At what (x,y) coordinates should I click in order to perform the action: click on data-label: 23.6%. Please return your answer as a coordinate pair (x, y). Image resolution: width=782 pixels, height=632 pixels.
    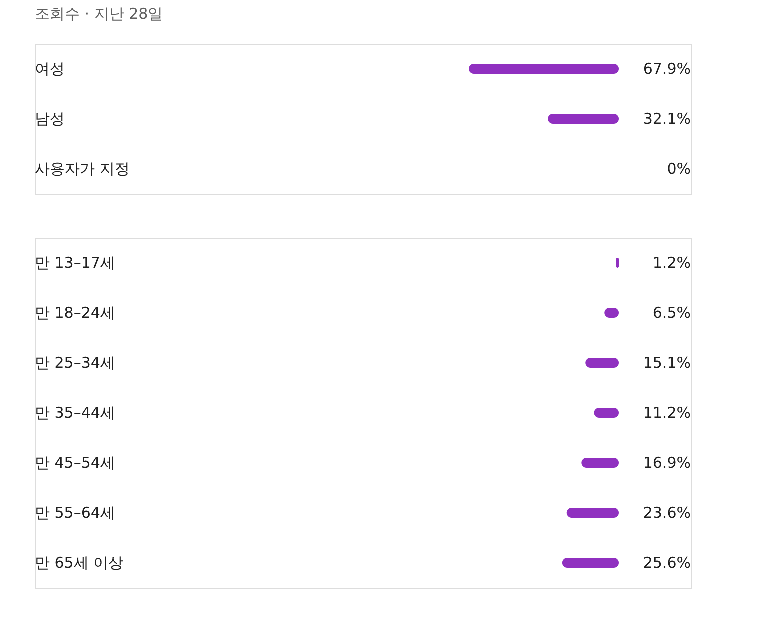
    Looking at the image, I should click on (667, 513).